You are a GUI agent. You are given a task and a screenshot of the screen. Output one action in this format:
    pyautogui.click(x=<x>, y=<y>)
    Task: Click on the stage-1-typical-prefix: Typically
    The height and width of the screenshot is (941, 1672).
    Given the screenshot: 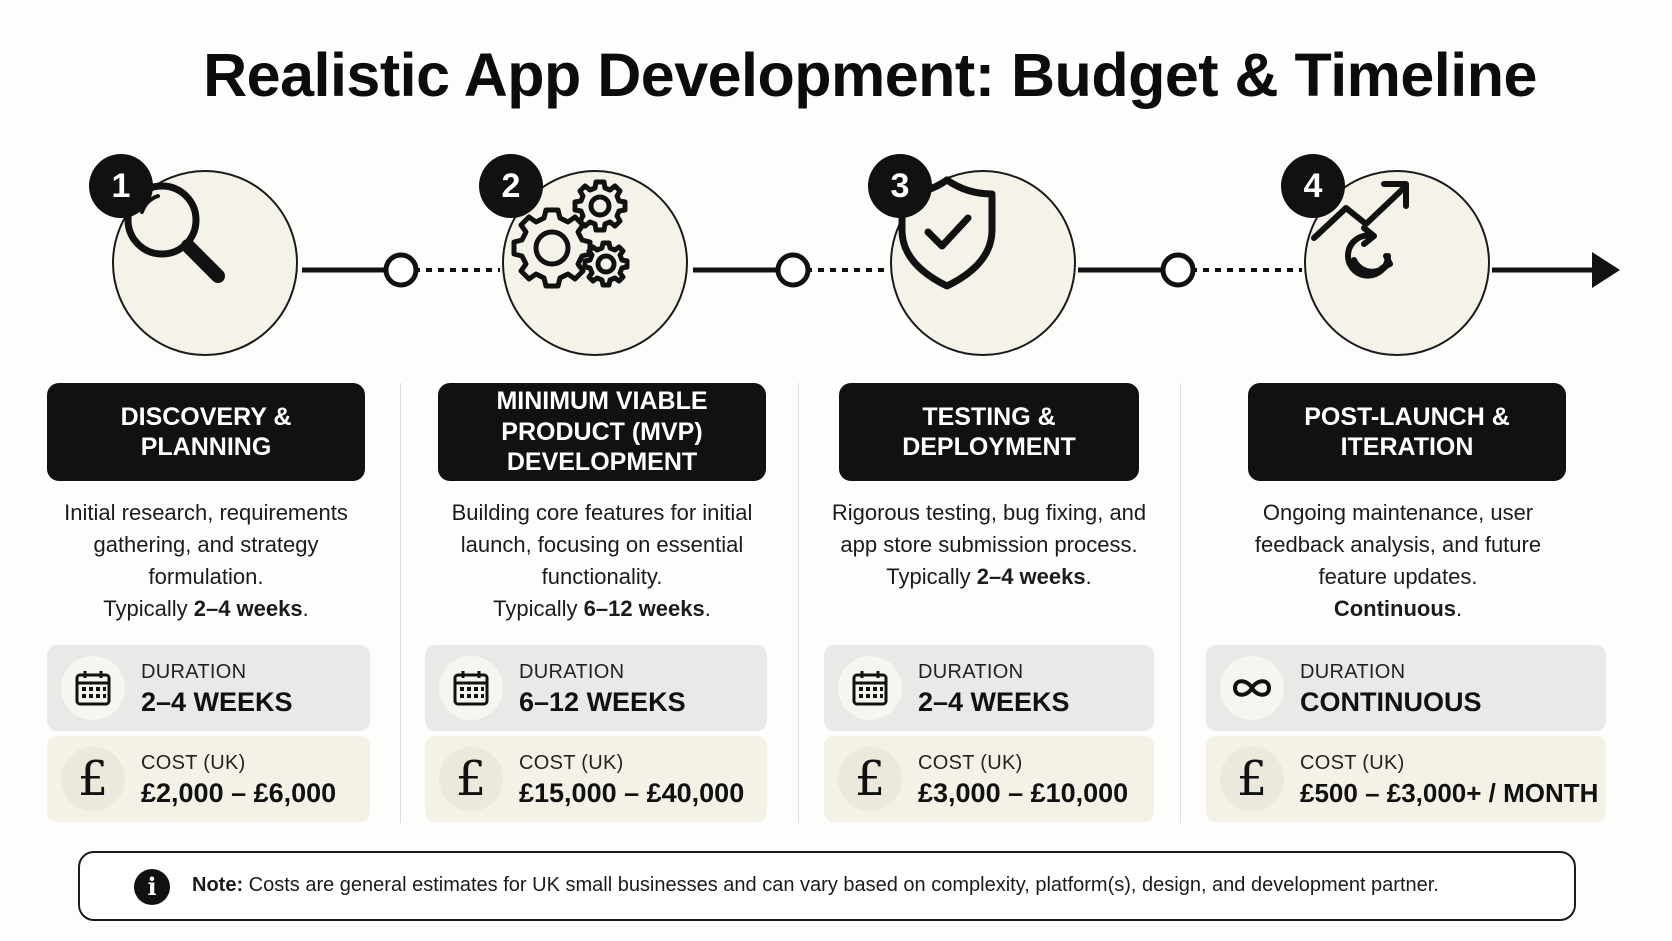 What is the action you would take?
    pyautogui.click(x=148, y=608)
    